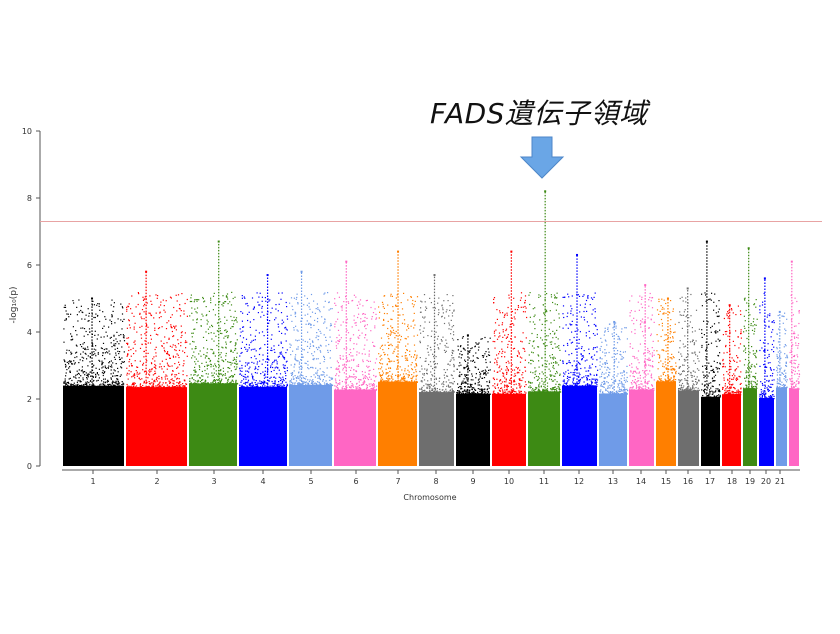 The height and width of the screenshot is (634, 840). I want to click on x-axis-label: Chromosome, so click(429, 497).